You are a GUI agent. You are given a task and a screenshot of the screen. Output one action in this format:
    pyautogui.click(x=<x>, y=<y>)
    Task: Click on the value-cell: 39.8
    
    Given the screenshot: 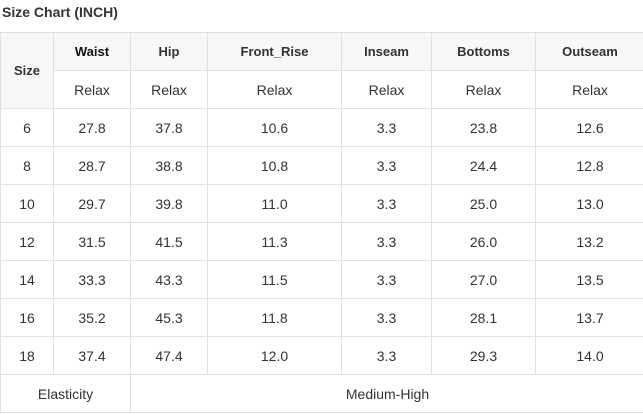 What is the action you would take?
    pyautogui.click(x=169, y=203)
    